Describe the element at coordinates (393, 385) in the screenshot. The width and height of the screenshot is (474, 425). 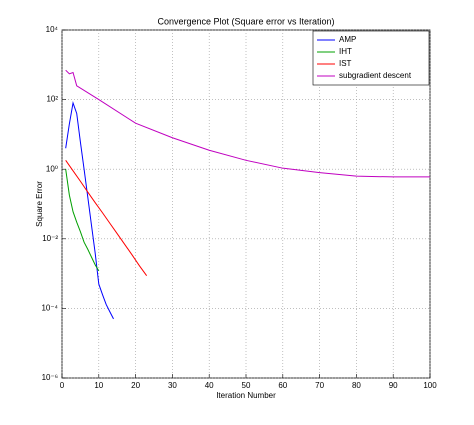
I see `x-tick-label: 90` at that location.